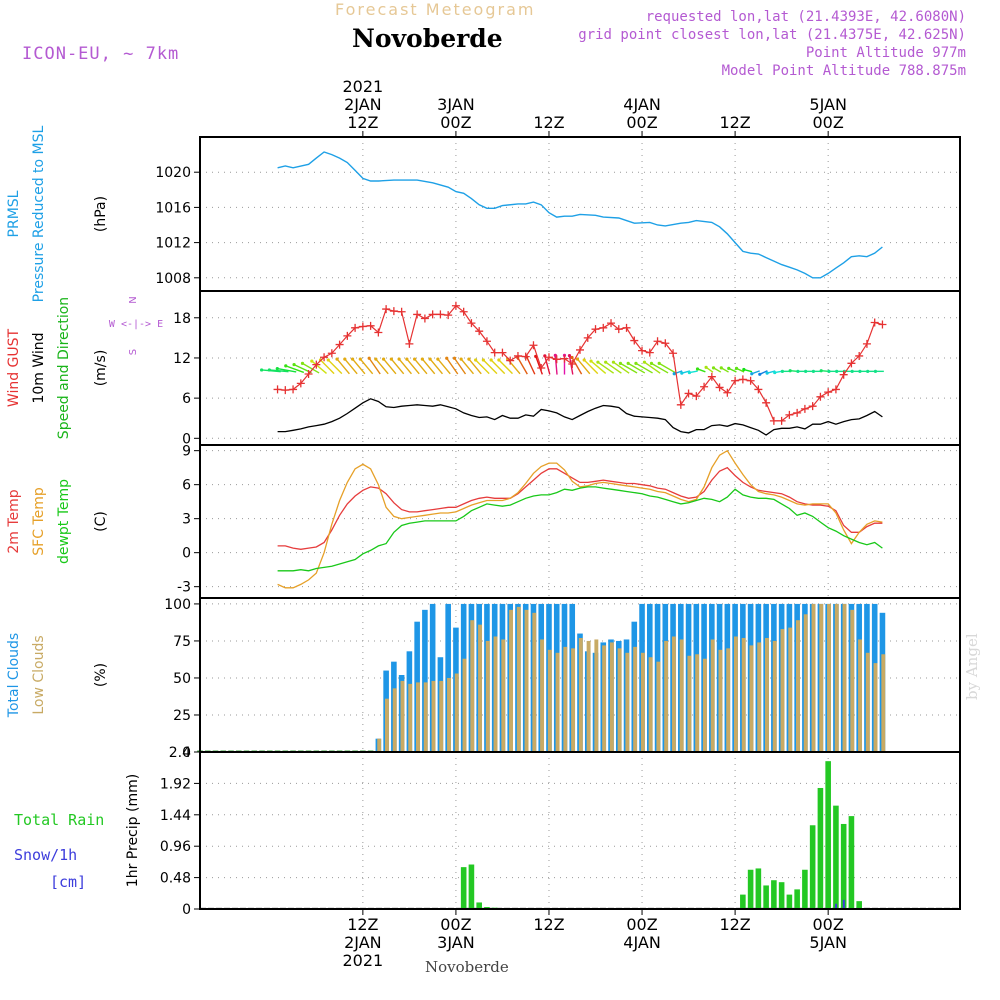  What do you see at coordinates (885, 53) in the screenshot?
I see `point-altitude: Point Altitude 977m` at bounding box center [885, 53].